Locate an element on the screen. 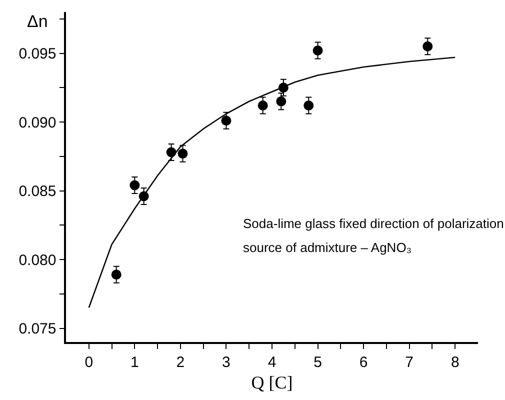 Image resolution: width=505 pixels, height=400 pixels. x-tick-label: 7 is located at coordinates (409, 362).